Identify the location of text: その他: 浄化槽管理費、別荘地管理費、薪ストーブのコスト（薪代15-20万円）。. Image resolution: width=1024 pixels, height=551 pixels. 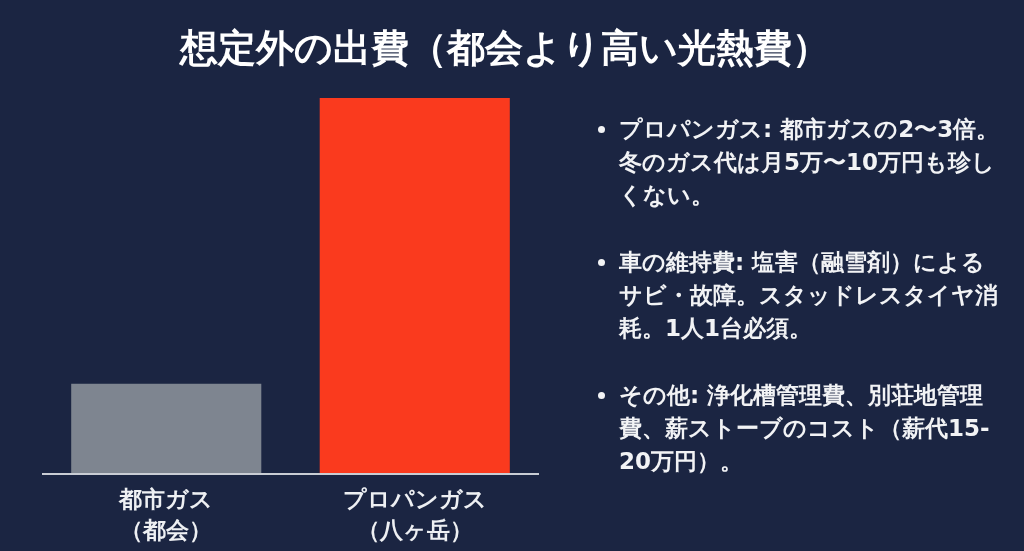
(805, 428).